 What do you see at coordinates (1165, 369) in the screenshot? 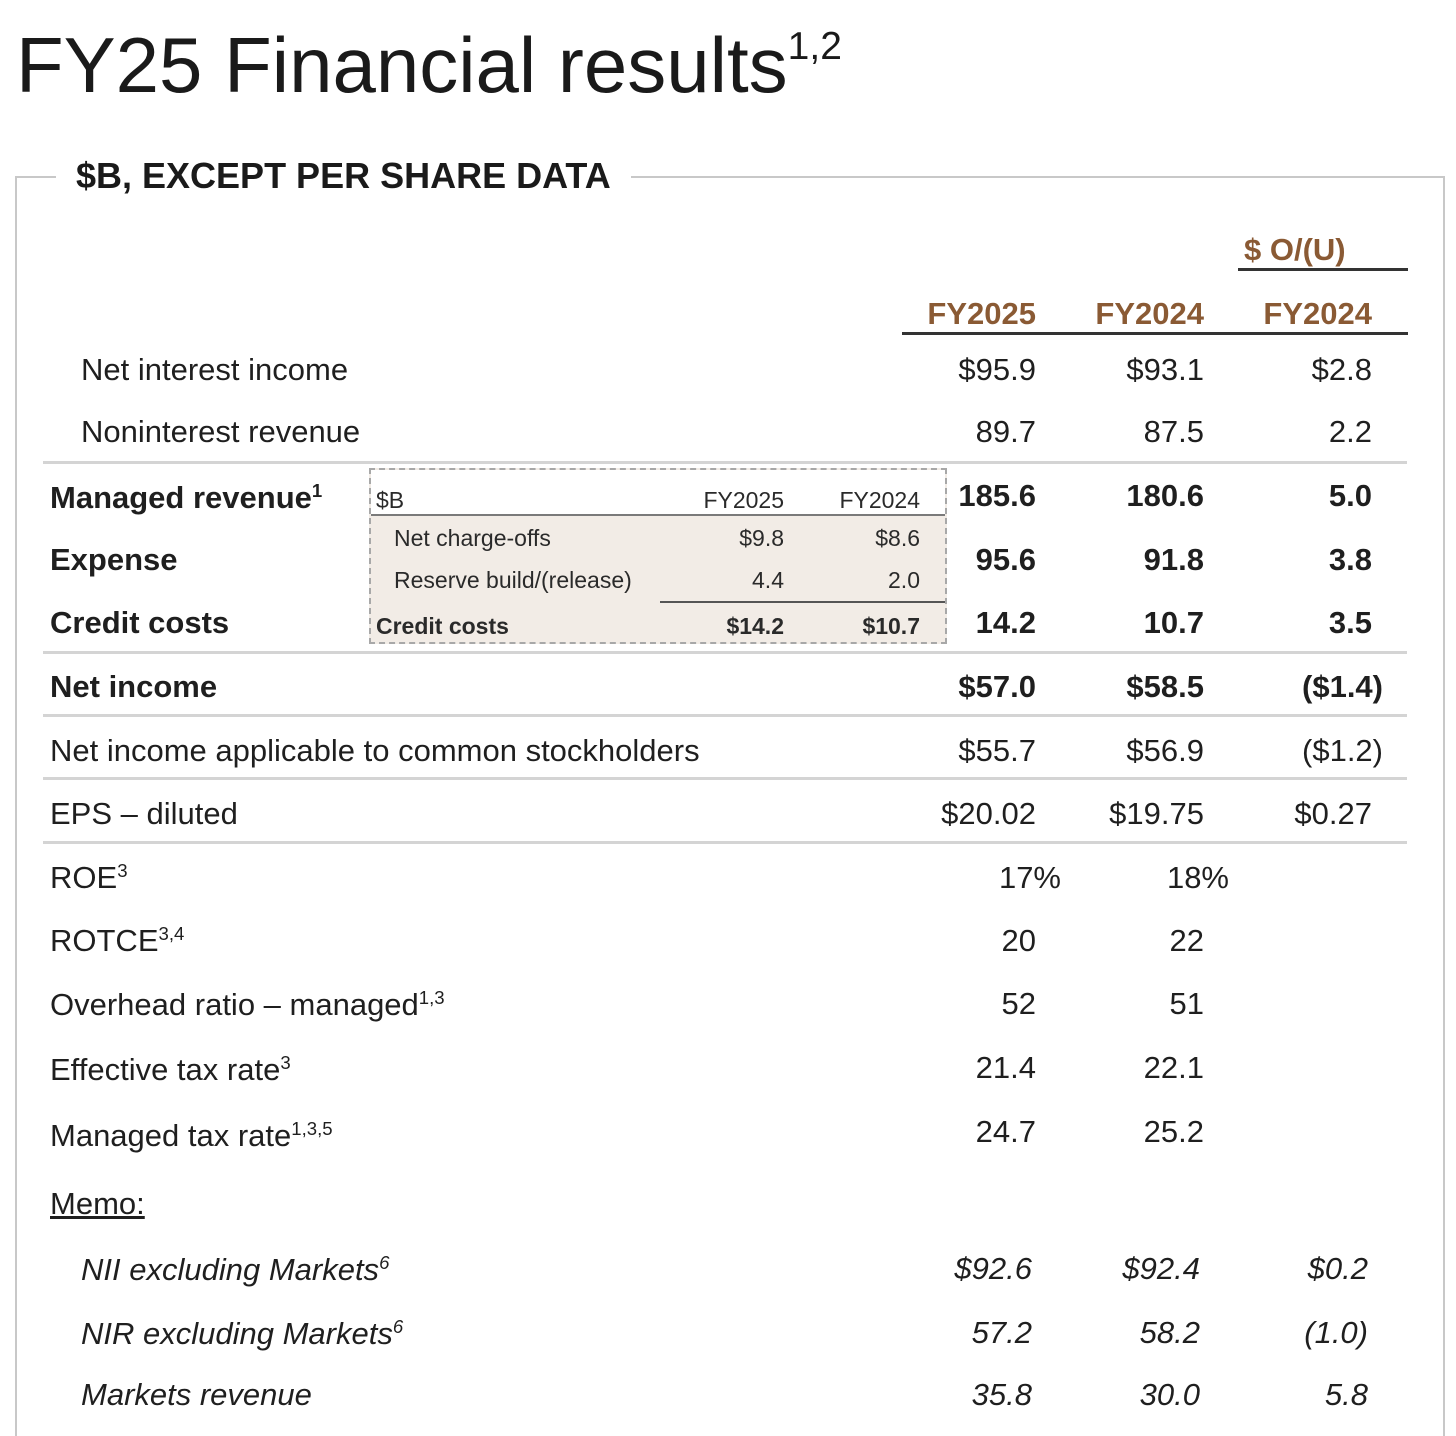
I see `value-cell: $93.1` at bounding box center [1165, 369].